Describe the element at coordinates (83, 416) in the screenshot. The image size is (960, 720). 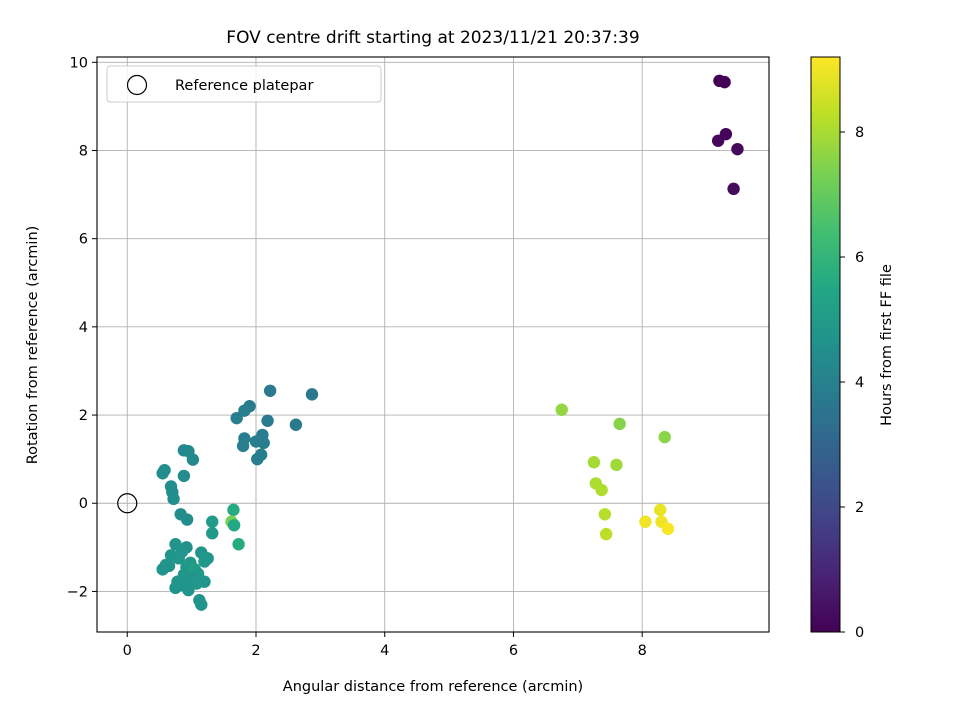
I see `y-tick-label: 2` at that location.